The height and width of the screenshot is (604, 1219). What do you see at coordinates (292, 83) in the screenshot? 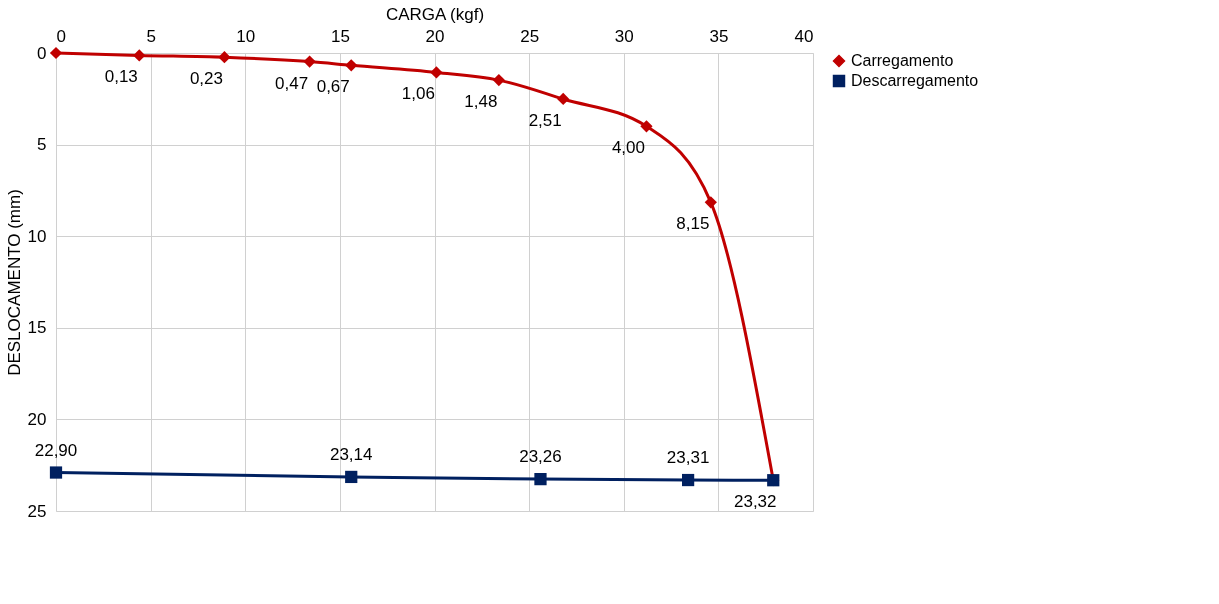
I see `data-label: 0,47` at bounding box center [292, 83].